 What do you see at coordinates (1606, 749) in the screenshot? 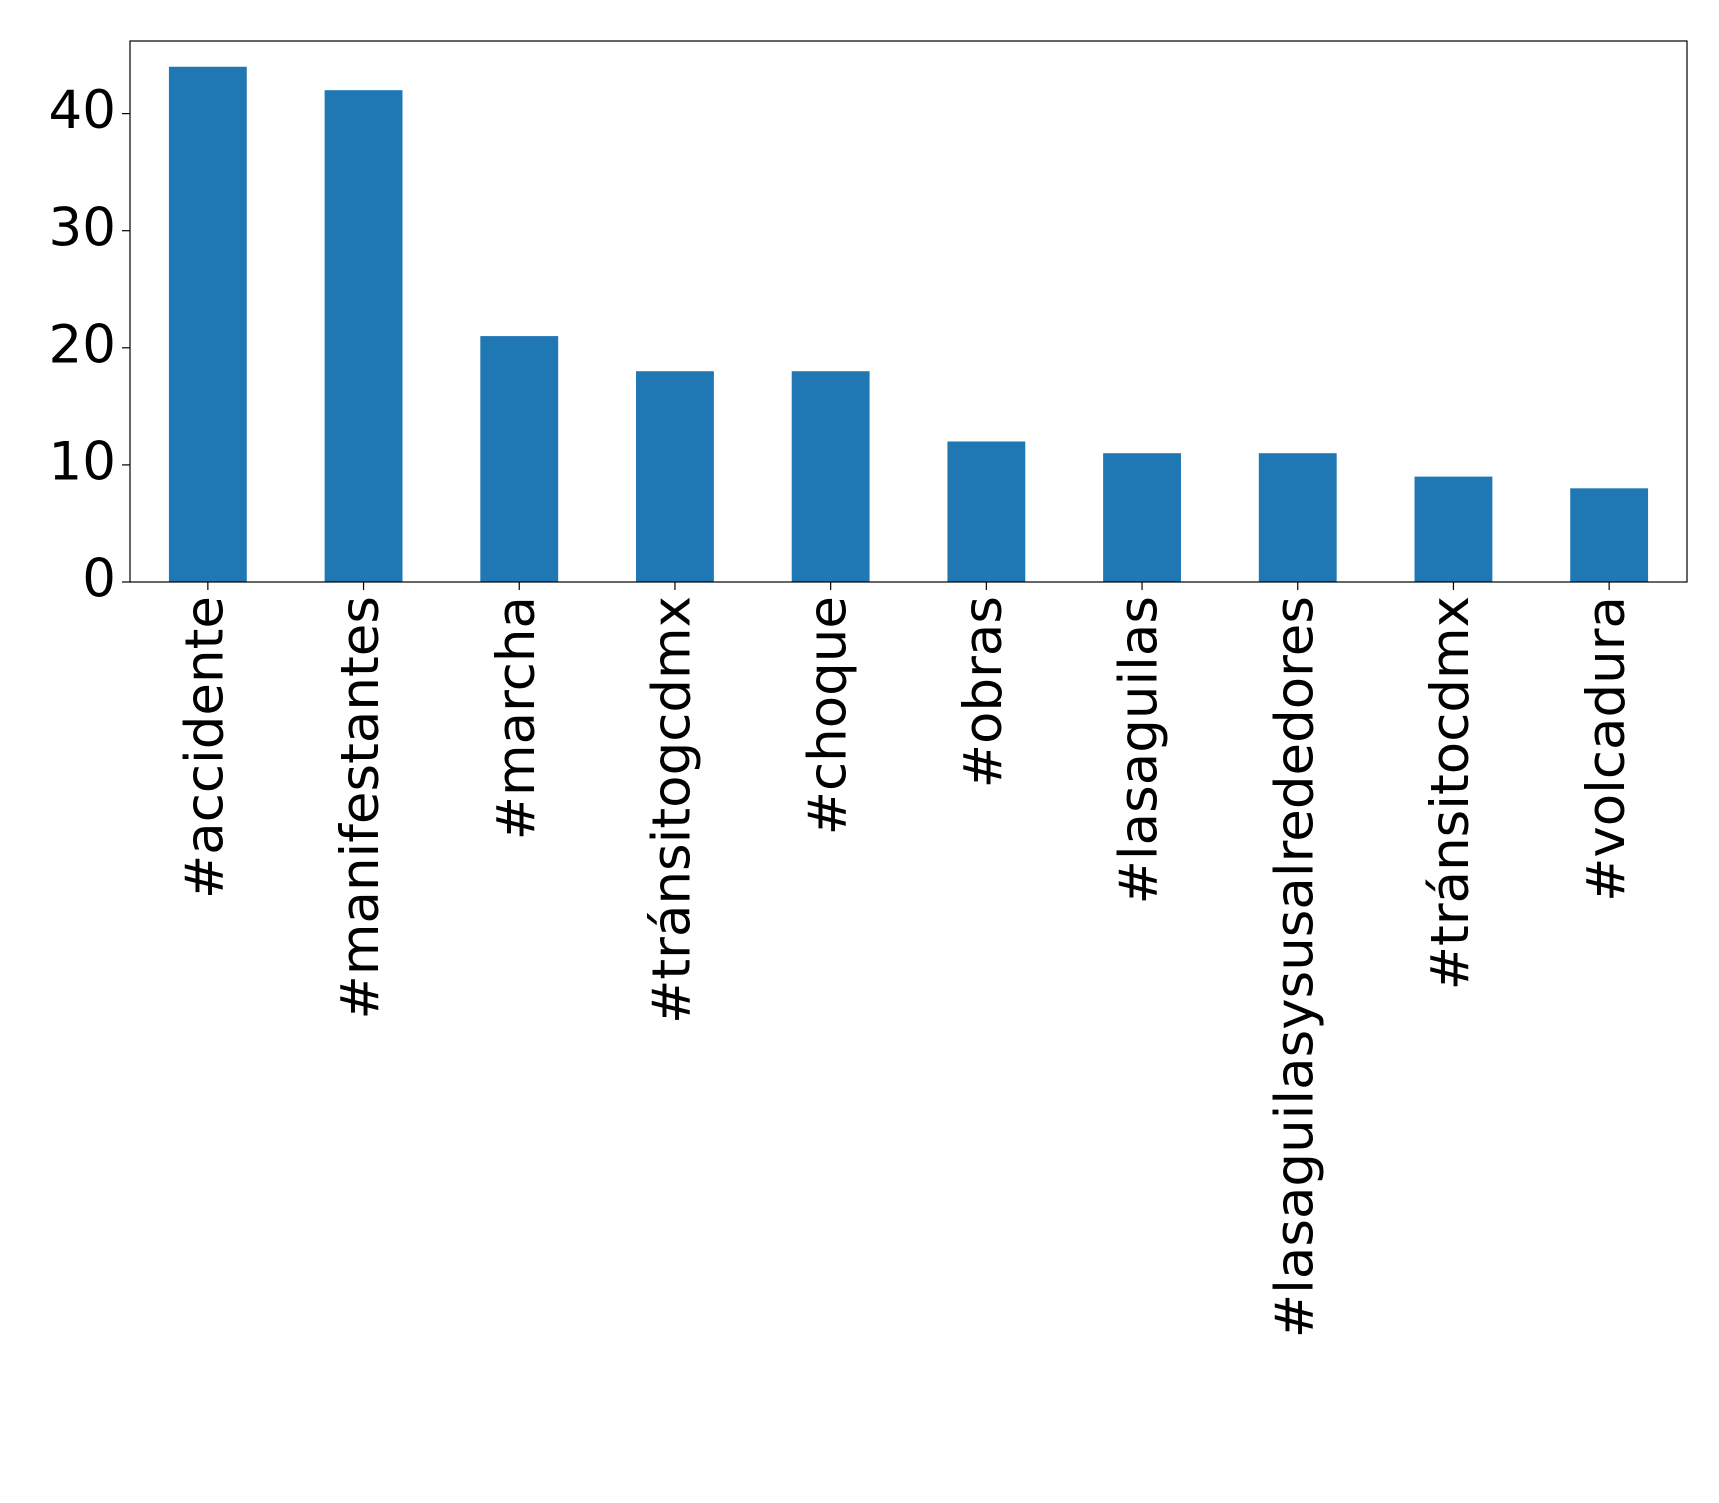
I see `x-tick-label: #volcadura` at bounding box center [1606, 749].